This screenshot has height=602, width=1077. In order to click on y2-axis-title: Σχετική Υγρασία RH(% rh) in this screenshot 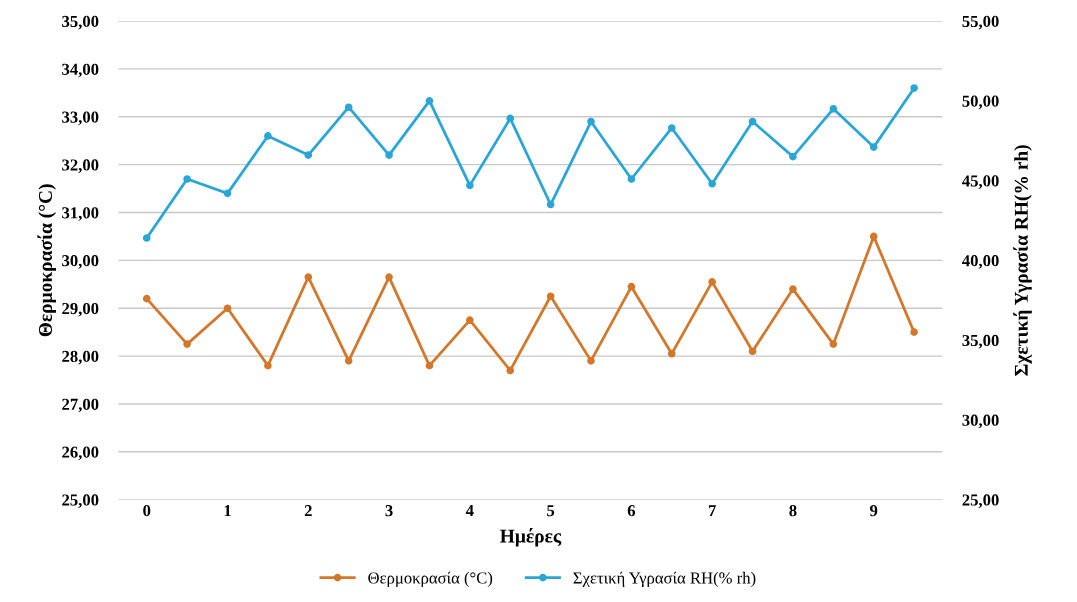, I will do `click(1022, 260)`.